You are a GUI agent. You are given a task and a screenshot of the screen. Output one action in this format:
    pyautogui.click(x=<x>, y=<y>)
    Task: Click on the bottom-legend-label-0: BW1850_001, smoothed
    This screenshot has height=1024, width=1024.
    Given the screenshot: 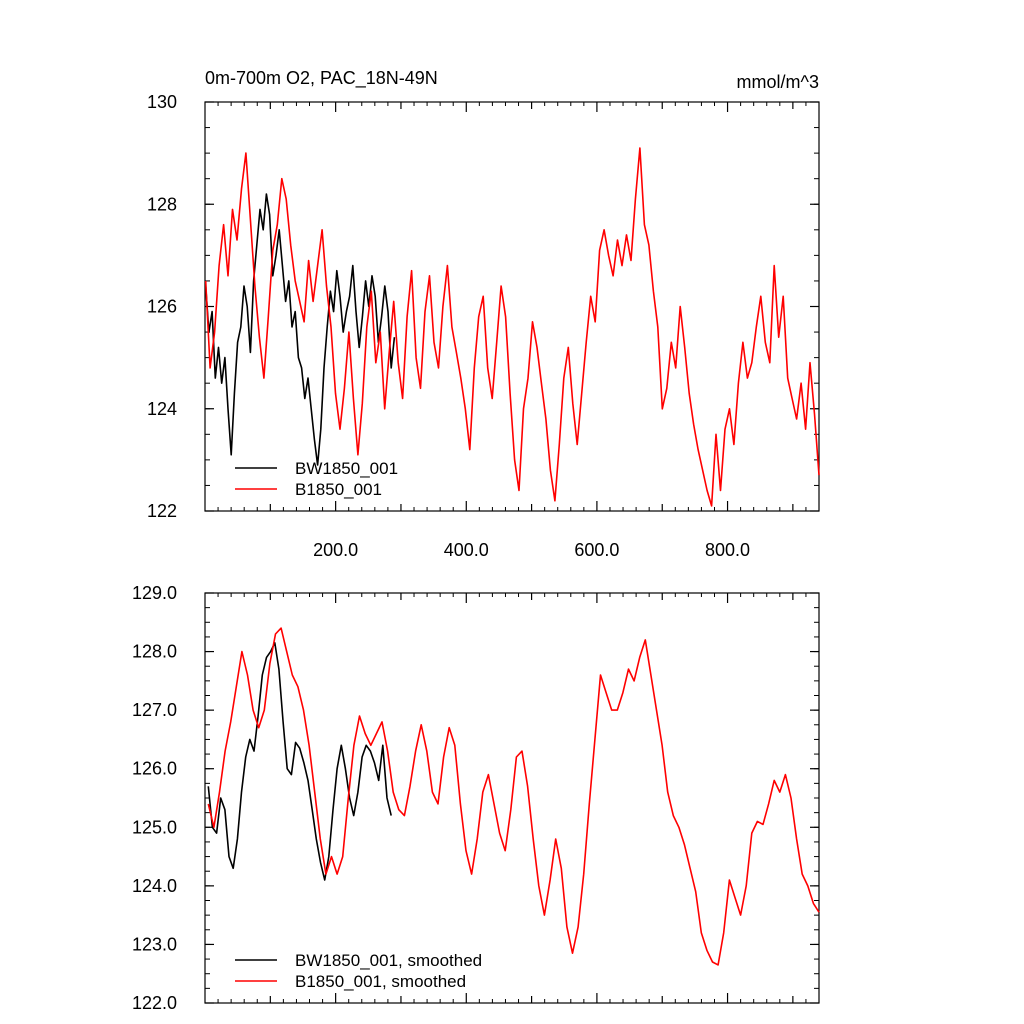 What is the action you would take?
    pyautogui.click(x=388, y=960)
    